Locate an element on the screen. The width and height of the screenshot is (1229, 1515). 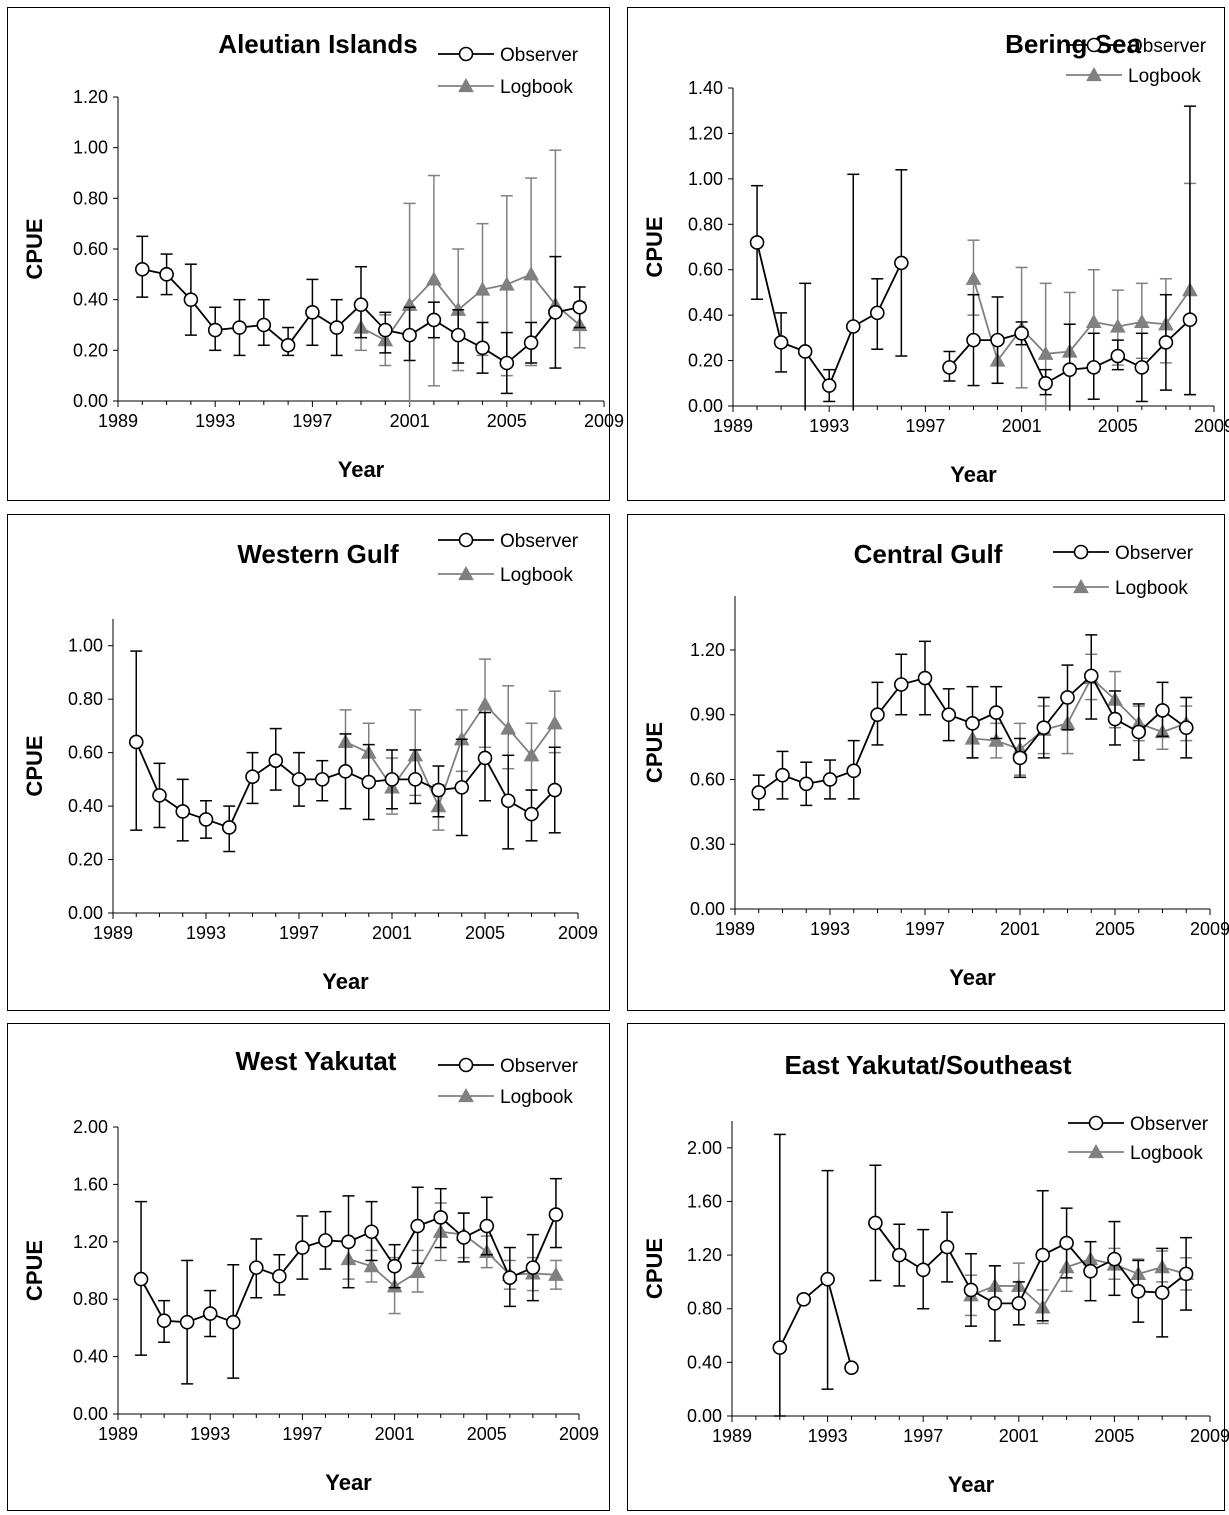
y-tick-label: 0.60 is located at coordinates (90, 249).